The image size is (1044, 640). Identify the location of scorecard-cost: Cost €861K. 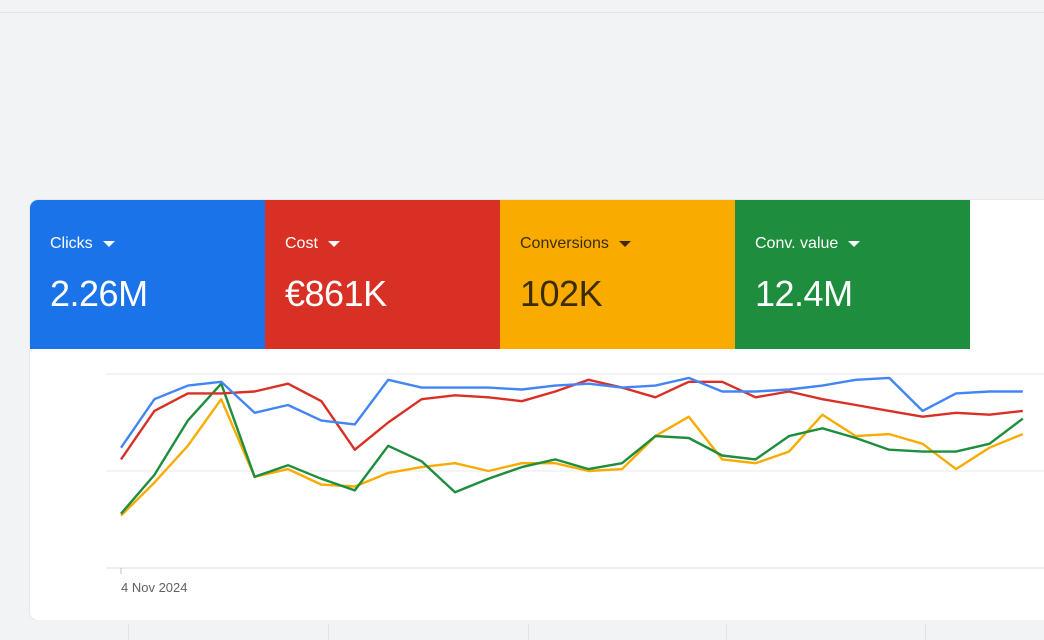
(382, 274).